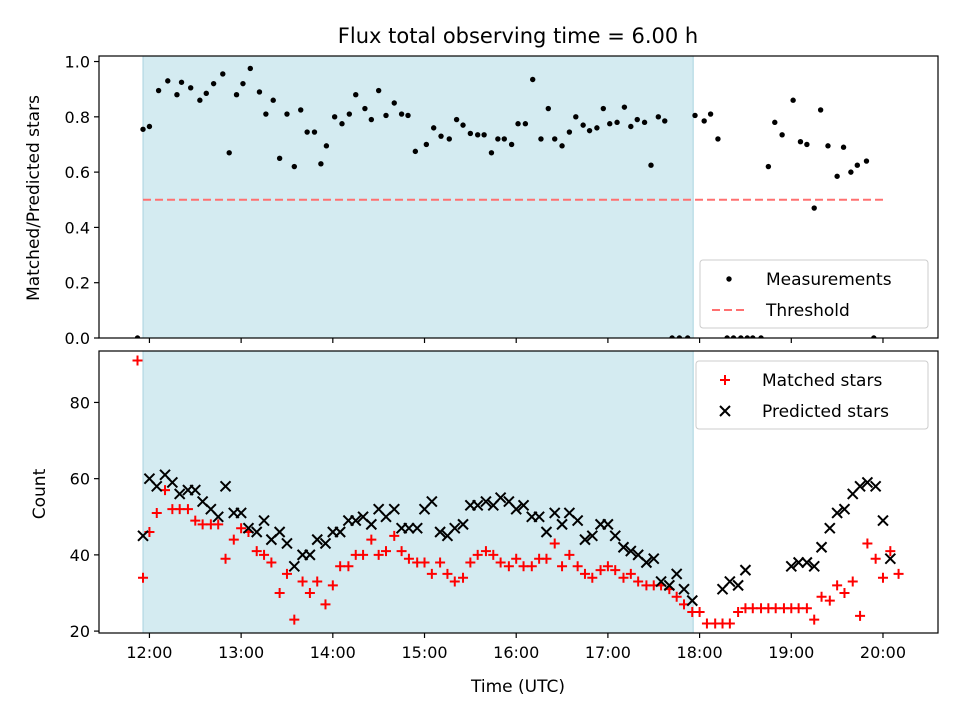 This screenshot has width=960, height=720. Describe the element at coordinates (518, 36) in the screenshot. I see `chart-title: Flux total observing time = 6.00 h` at that location.